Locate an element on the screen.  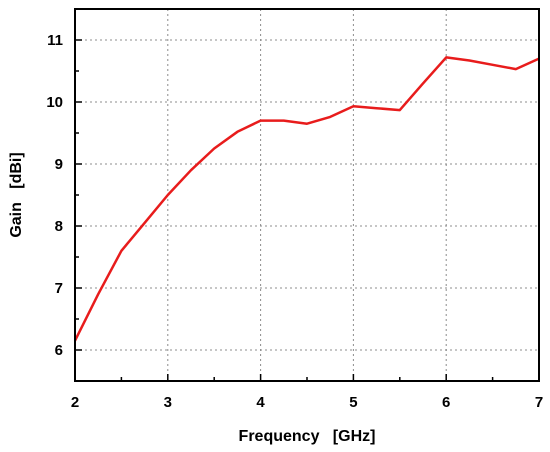
x-axis-title: Frequency [GHz] is located at coordinates (307, 436).